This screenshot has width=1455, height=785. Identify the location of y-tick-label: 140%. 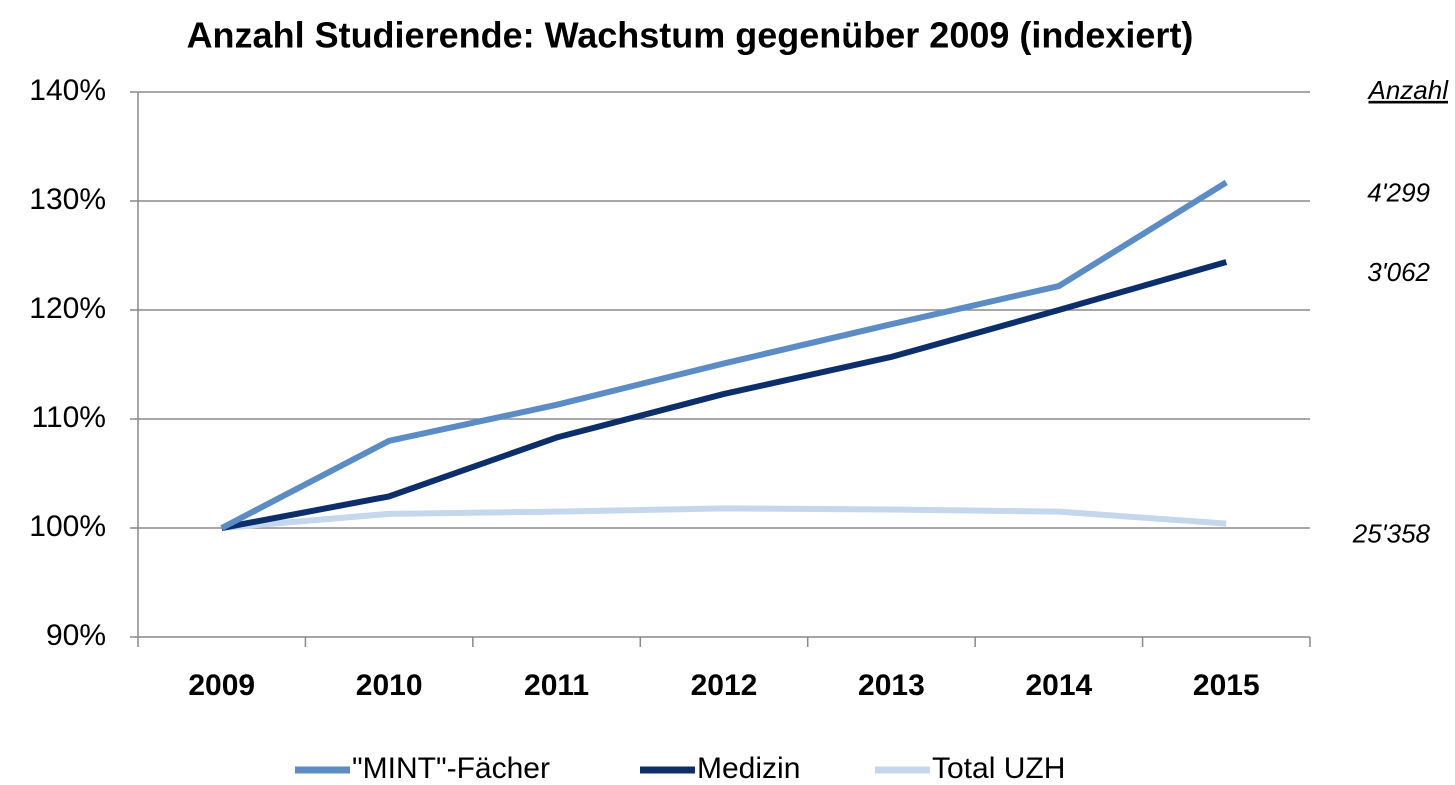
(67, 90).